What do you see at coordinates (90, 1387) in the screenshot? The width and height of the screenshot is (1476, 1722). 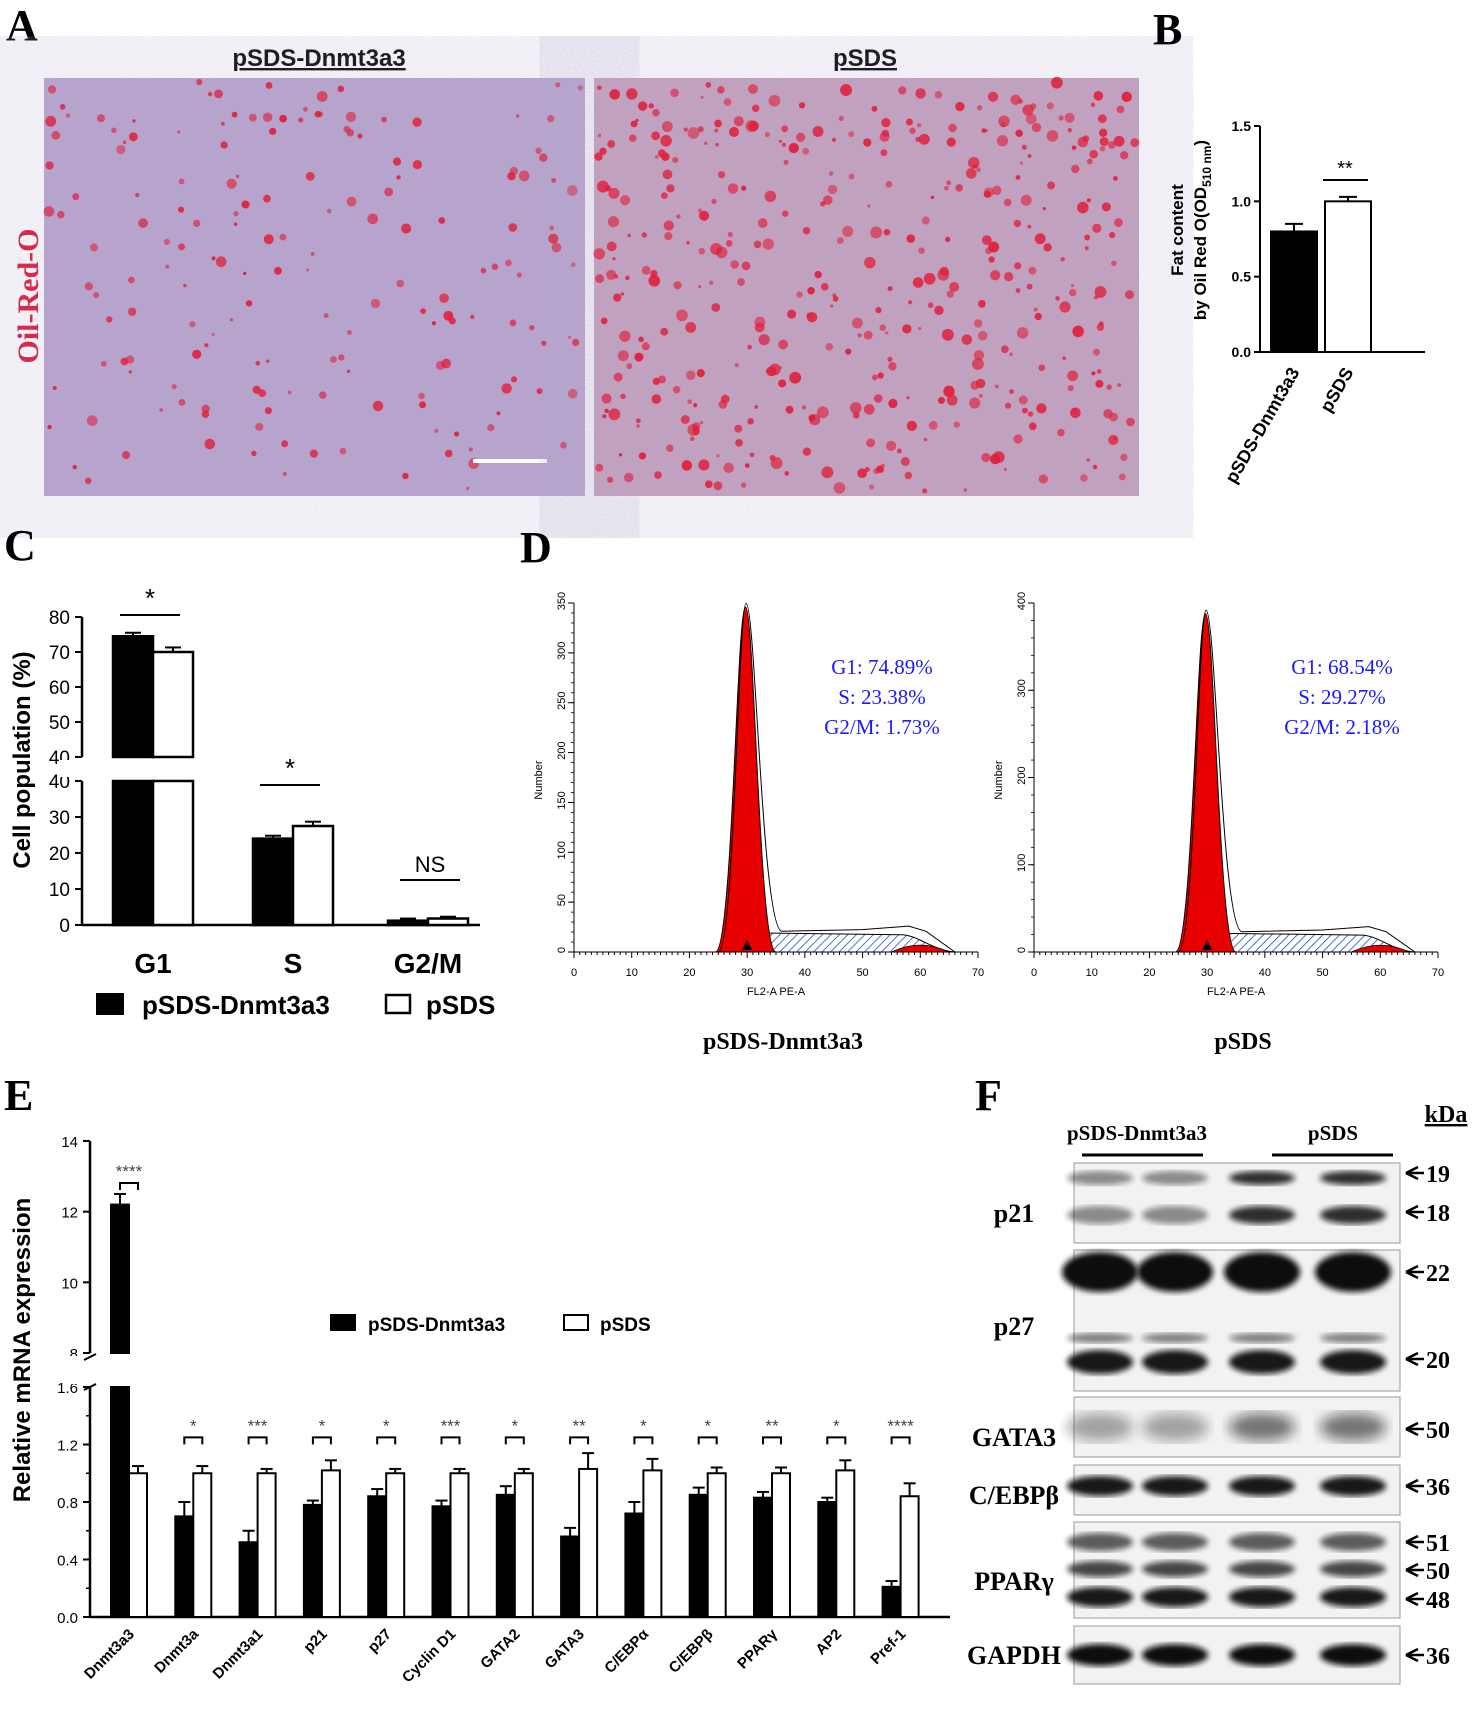 I see `panel-e-break-mark` at bounding box center [90, 1387].